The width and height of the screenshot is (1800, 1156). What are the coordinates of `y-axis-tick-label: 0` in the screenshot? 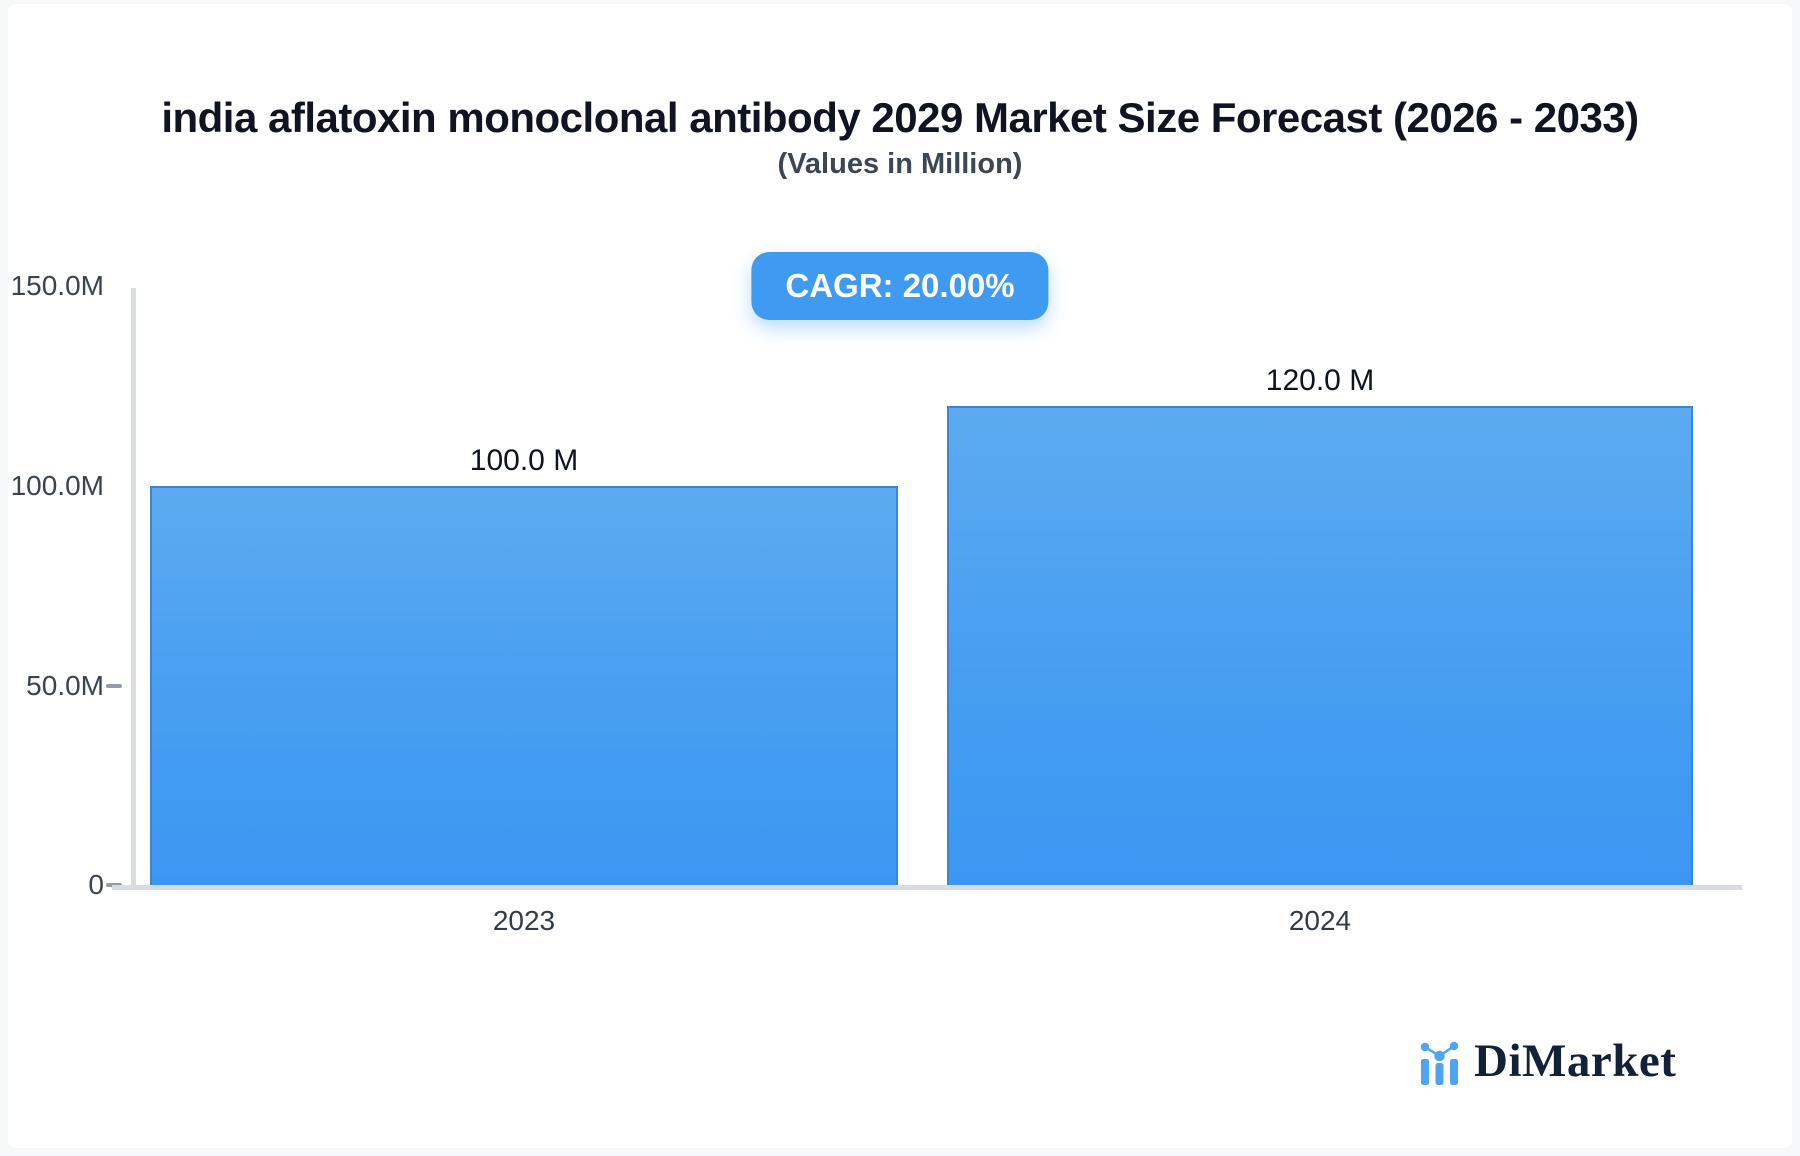 It's located at (96, 884).